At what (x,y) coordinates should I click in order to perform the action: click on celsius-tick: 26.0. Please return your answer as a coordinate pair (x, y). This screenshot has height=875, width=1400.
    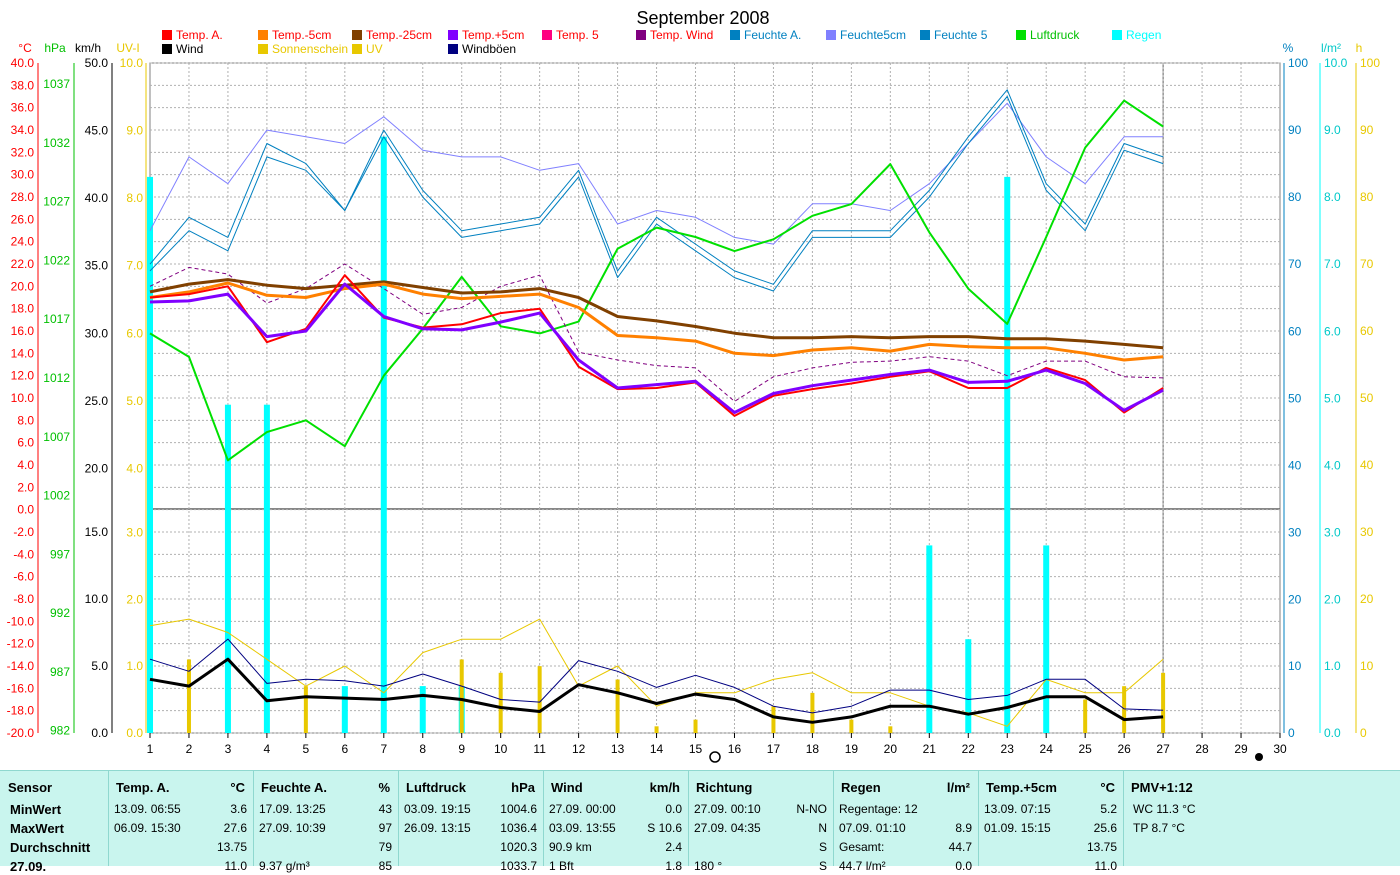
    Looking at the image, I should click on (23, 219).